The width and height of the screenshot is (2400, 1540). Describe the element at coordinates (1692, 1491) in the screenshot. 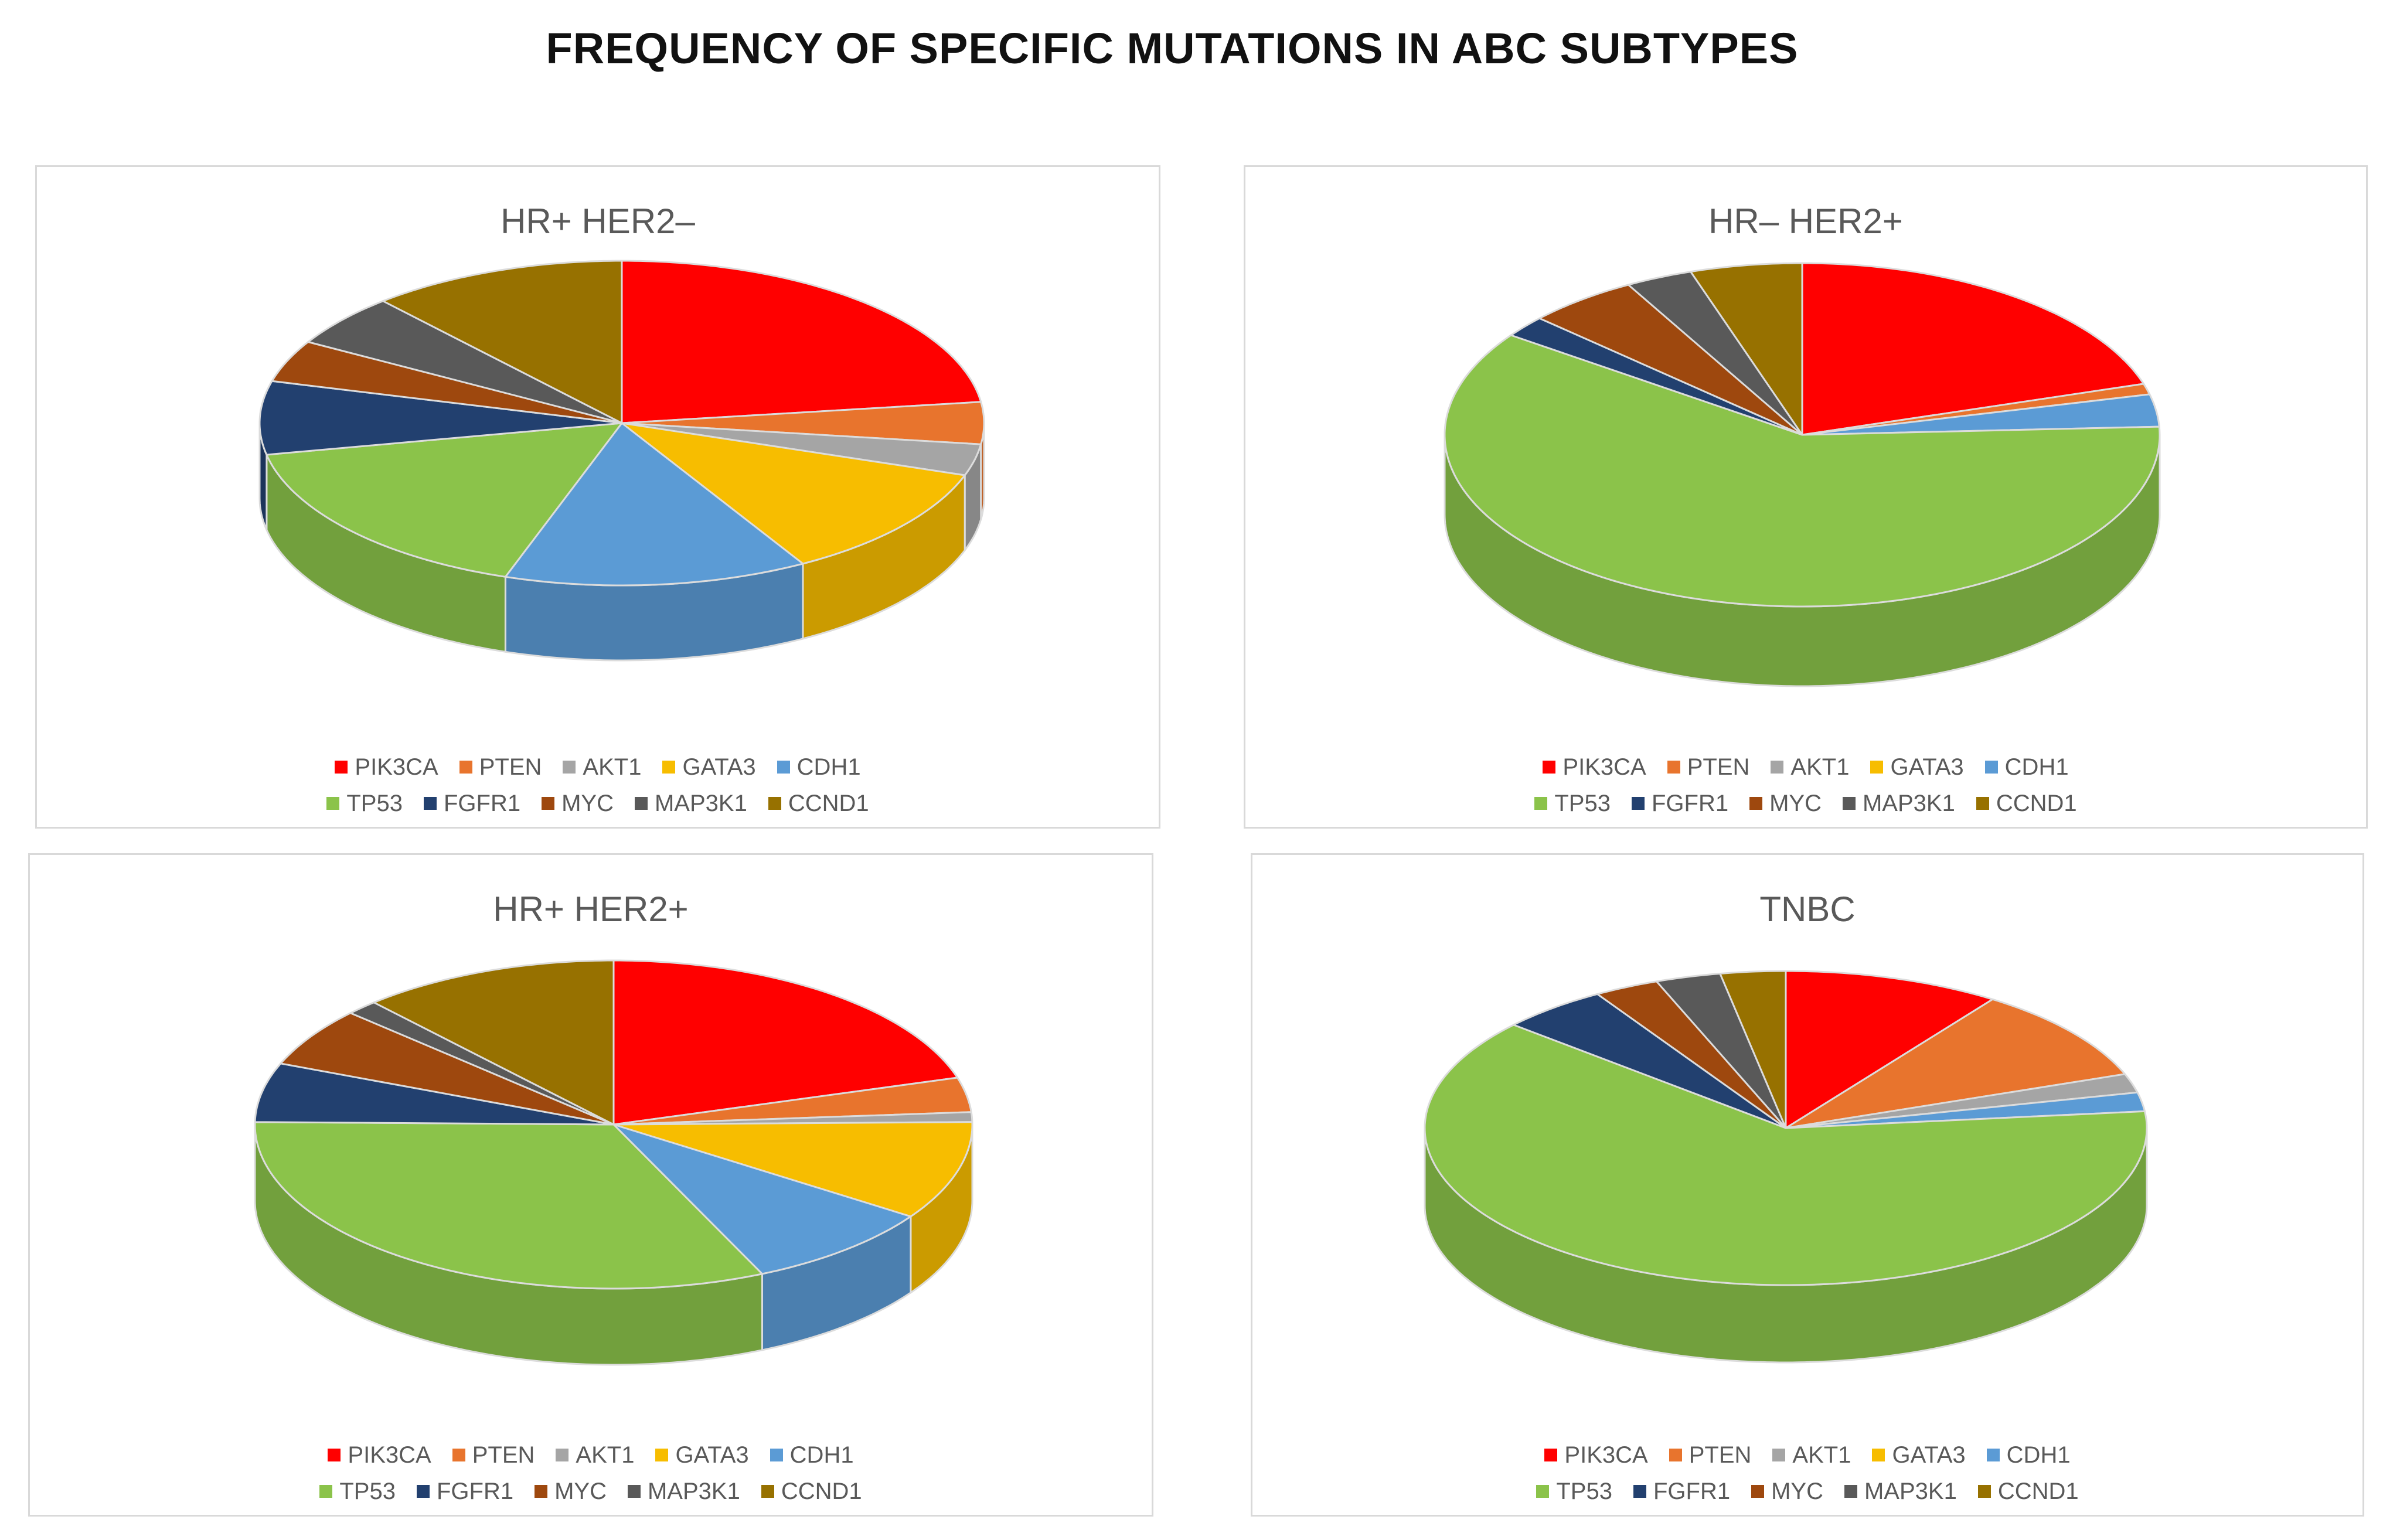

I see `legend-label: FGFR1` at that location.